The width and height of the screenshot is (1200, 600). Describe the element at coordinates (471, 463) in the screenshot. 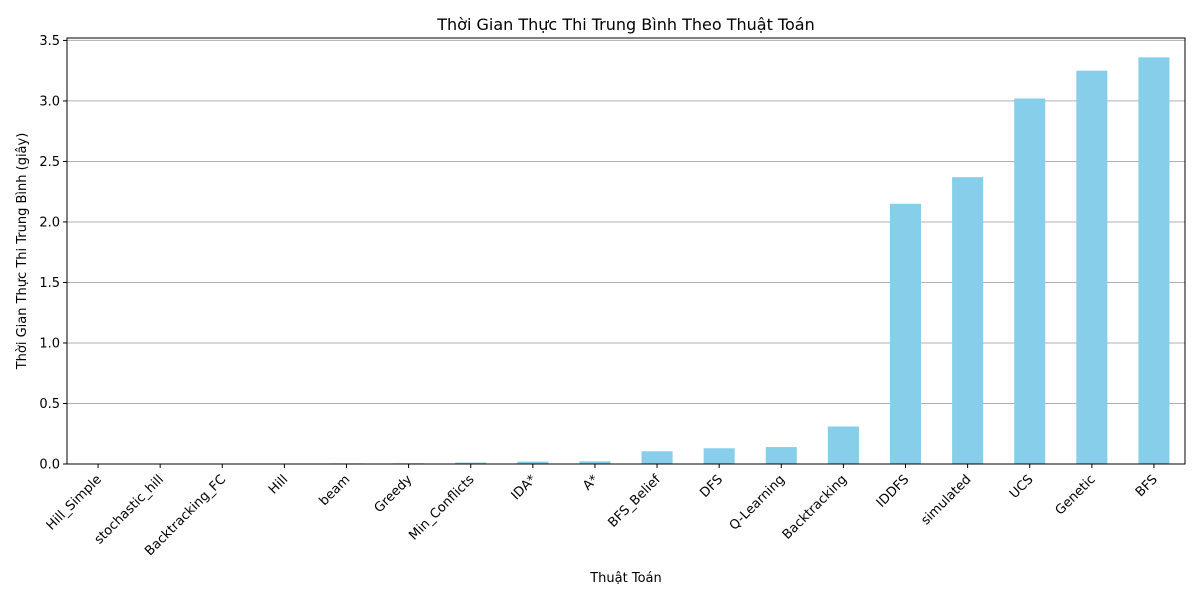

I see `bar-min-conflicts` at that location.